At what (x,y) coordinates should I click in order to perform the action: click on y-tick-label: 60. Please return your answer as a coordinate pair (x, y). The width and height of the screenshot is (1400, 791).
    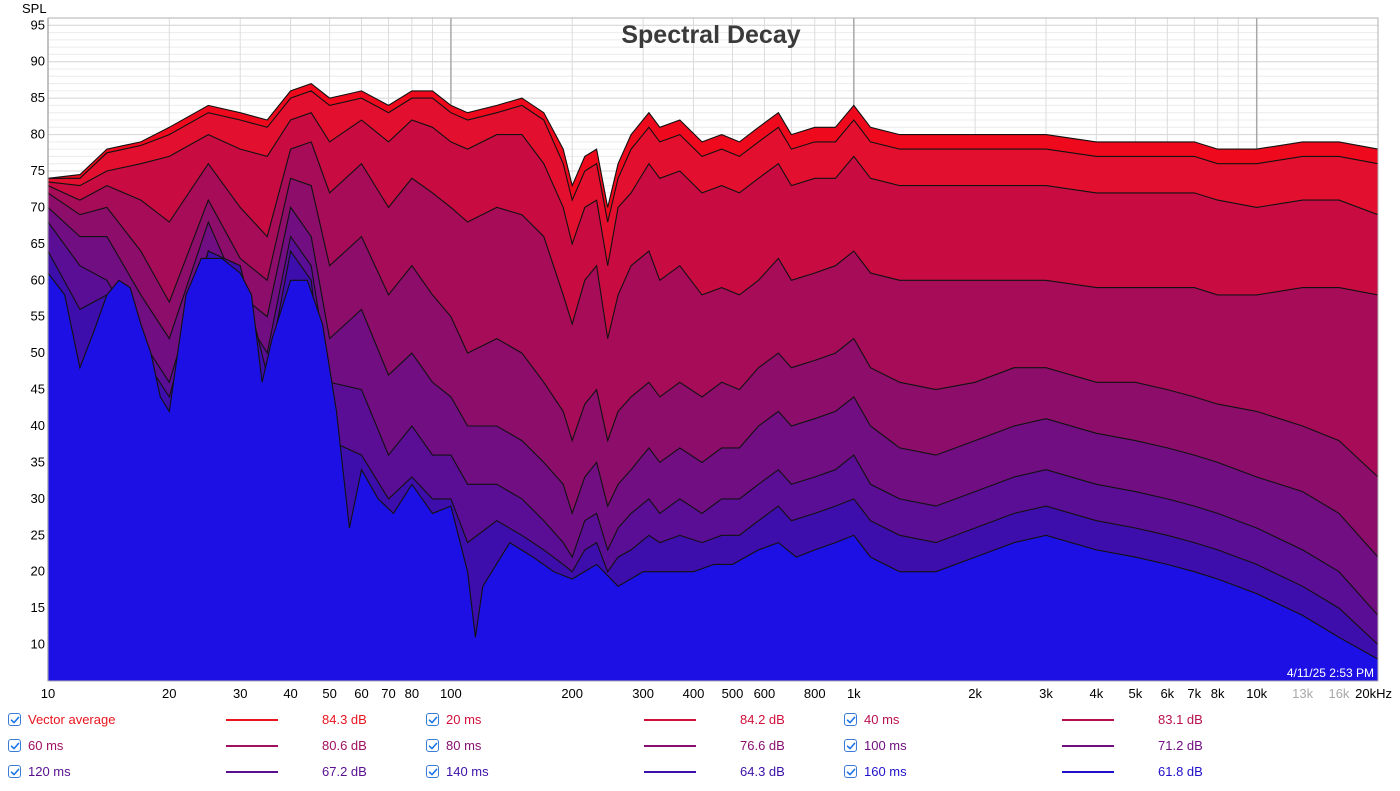
    Looking at the image, I should click on (38, 279).